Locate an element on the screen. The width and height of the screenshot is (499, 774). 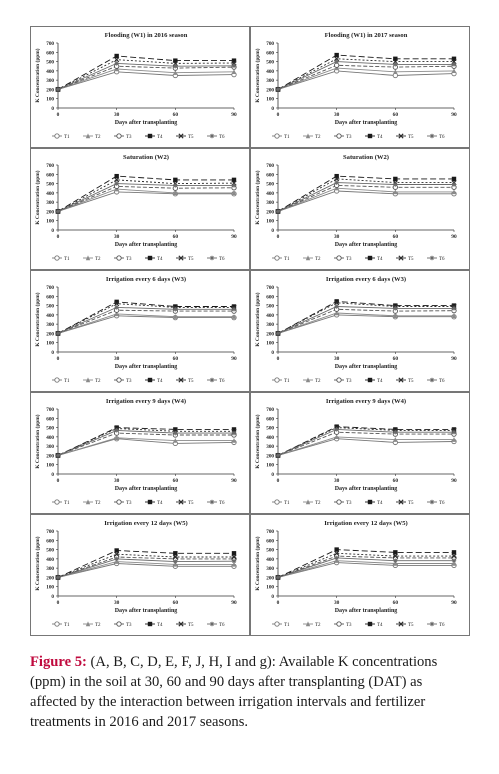
series-line-T4 is located at coordinates (365, 317).